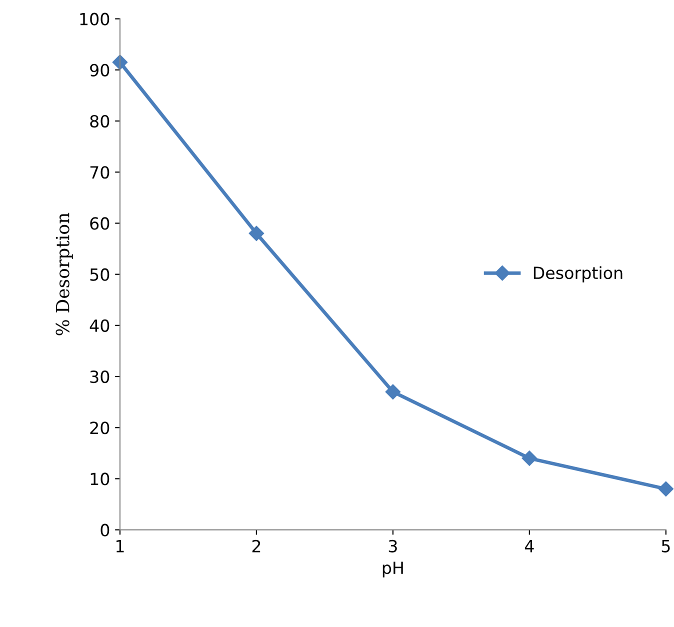 This screenshot has width=674, height=627. I want to click on legend-label: Desorption, so click(578, 274).